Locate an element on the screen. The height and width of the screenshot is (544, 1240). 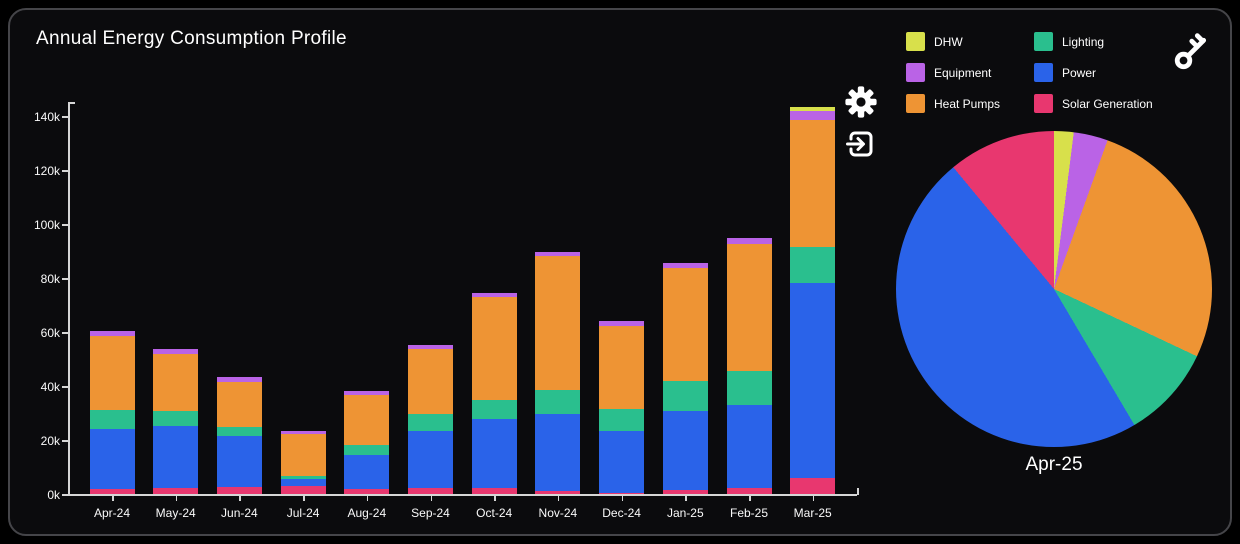
key-icon is located at coordinates (1192, 52).